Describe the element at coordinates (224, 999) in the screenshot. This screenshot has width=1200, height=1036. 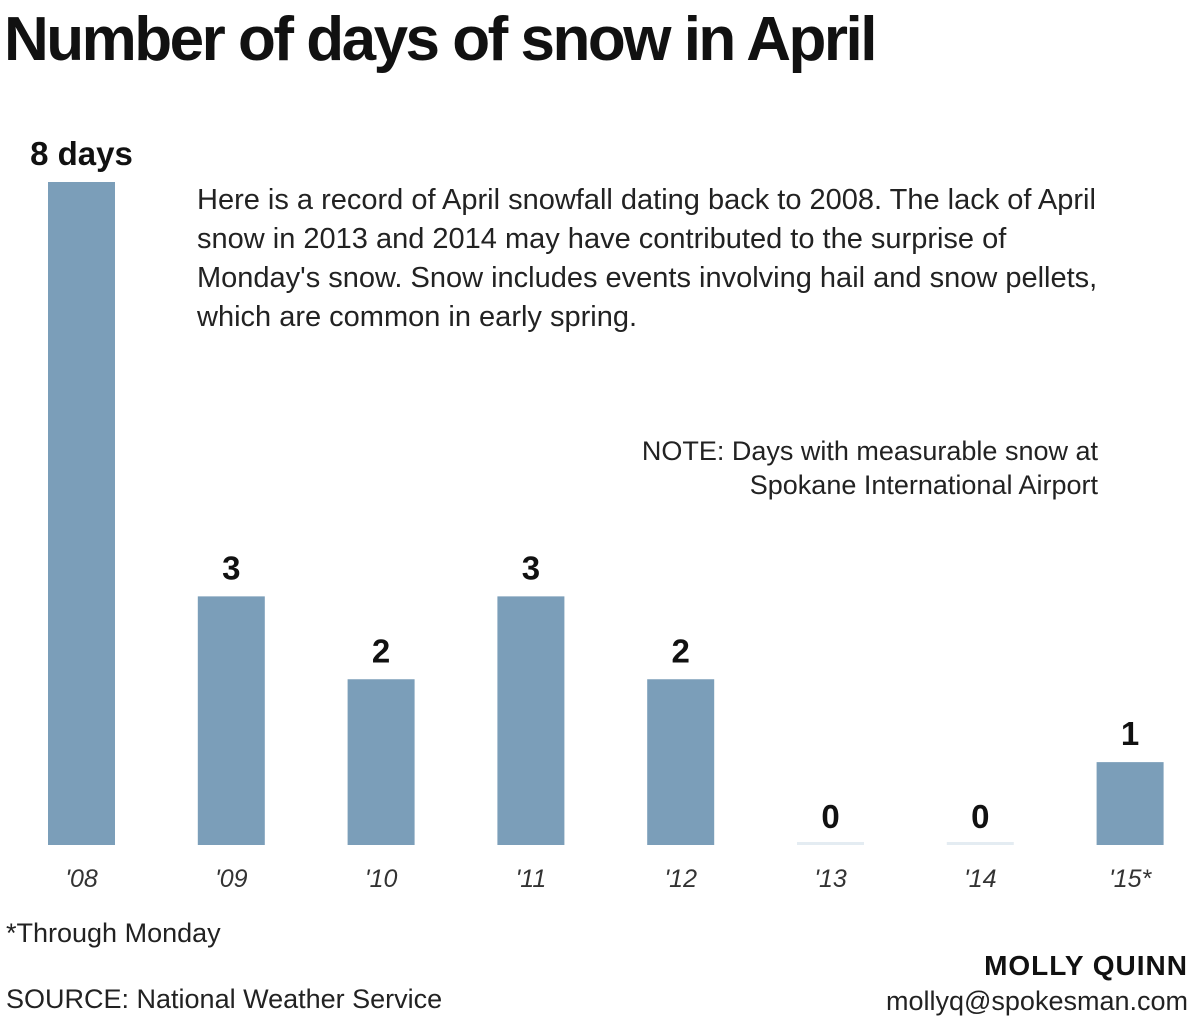
I see `source-credit: SOURCE: National Weather Service` at that location.